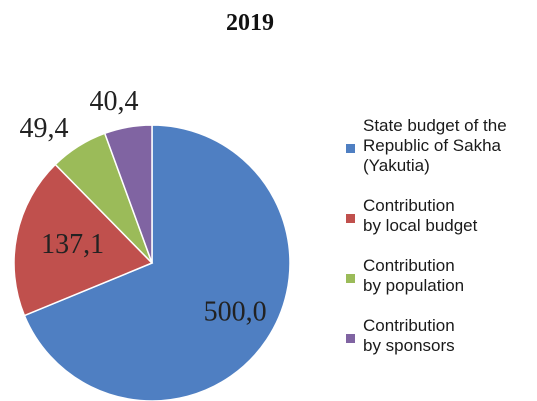 The image size is (537, 401). Describe the element at coordinates (409, 345) in the screenshot. I see `legend-label-line: by sponsors` at that location.